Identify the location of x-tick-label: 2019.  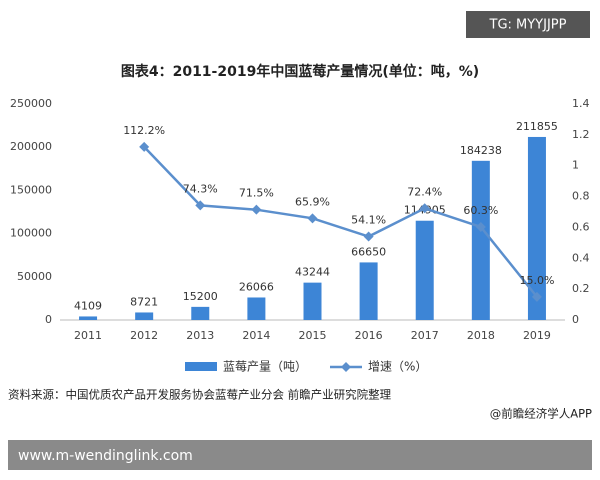
(537, 335).